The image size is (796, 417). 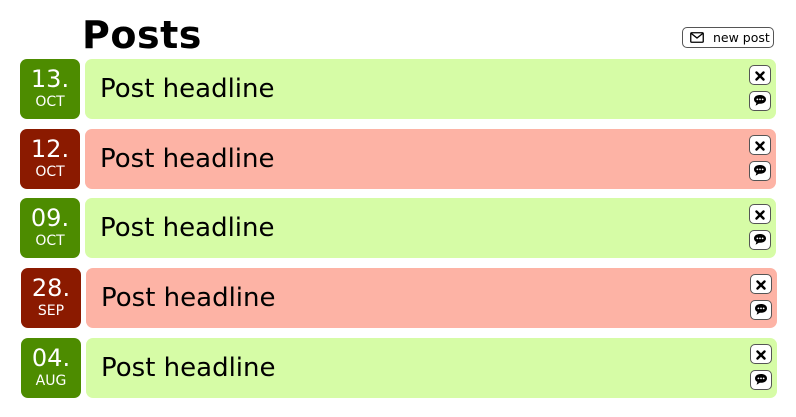 I want to click on post-row: 13. OCT Post headline, so click(x=398, y=89).